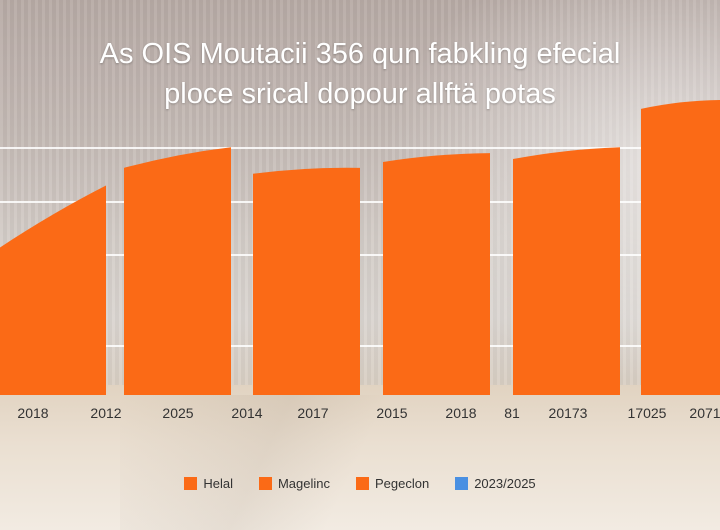  What do you see at coordinates (360, 94) in the screenshot?
I see `title-line-2: ploce srical dopour allftä potas` at bounding box center [360, 94].